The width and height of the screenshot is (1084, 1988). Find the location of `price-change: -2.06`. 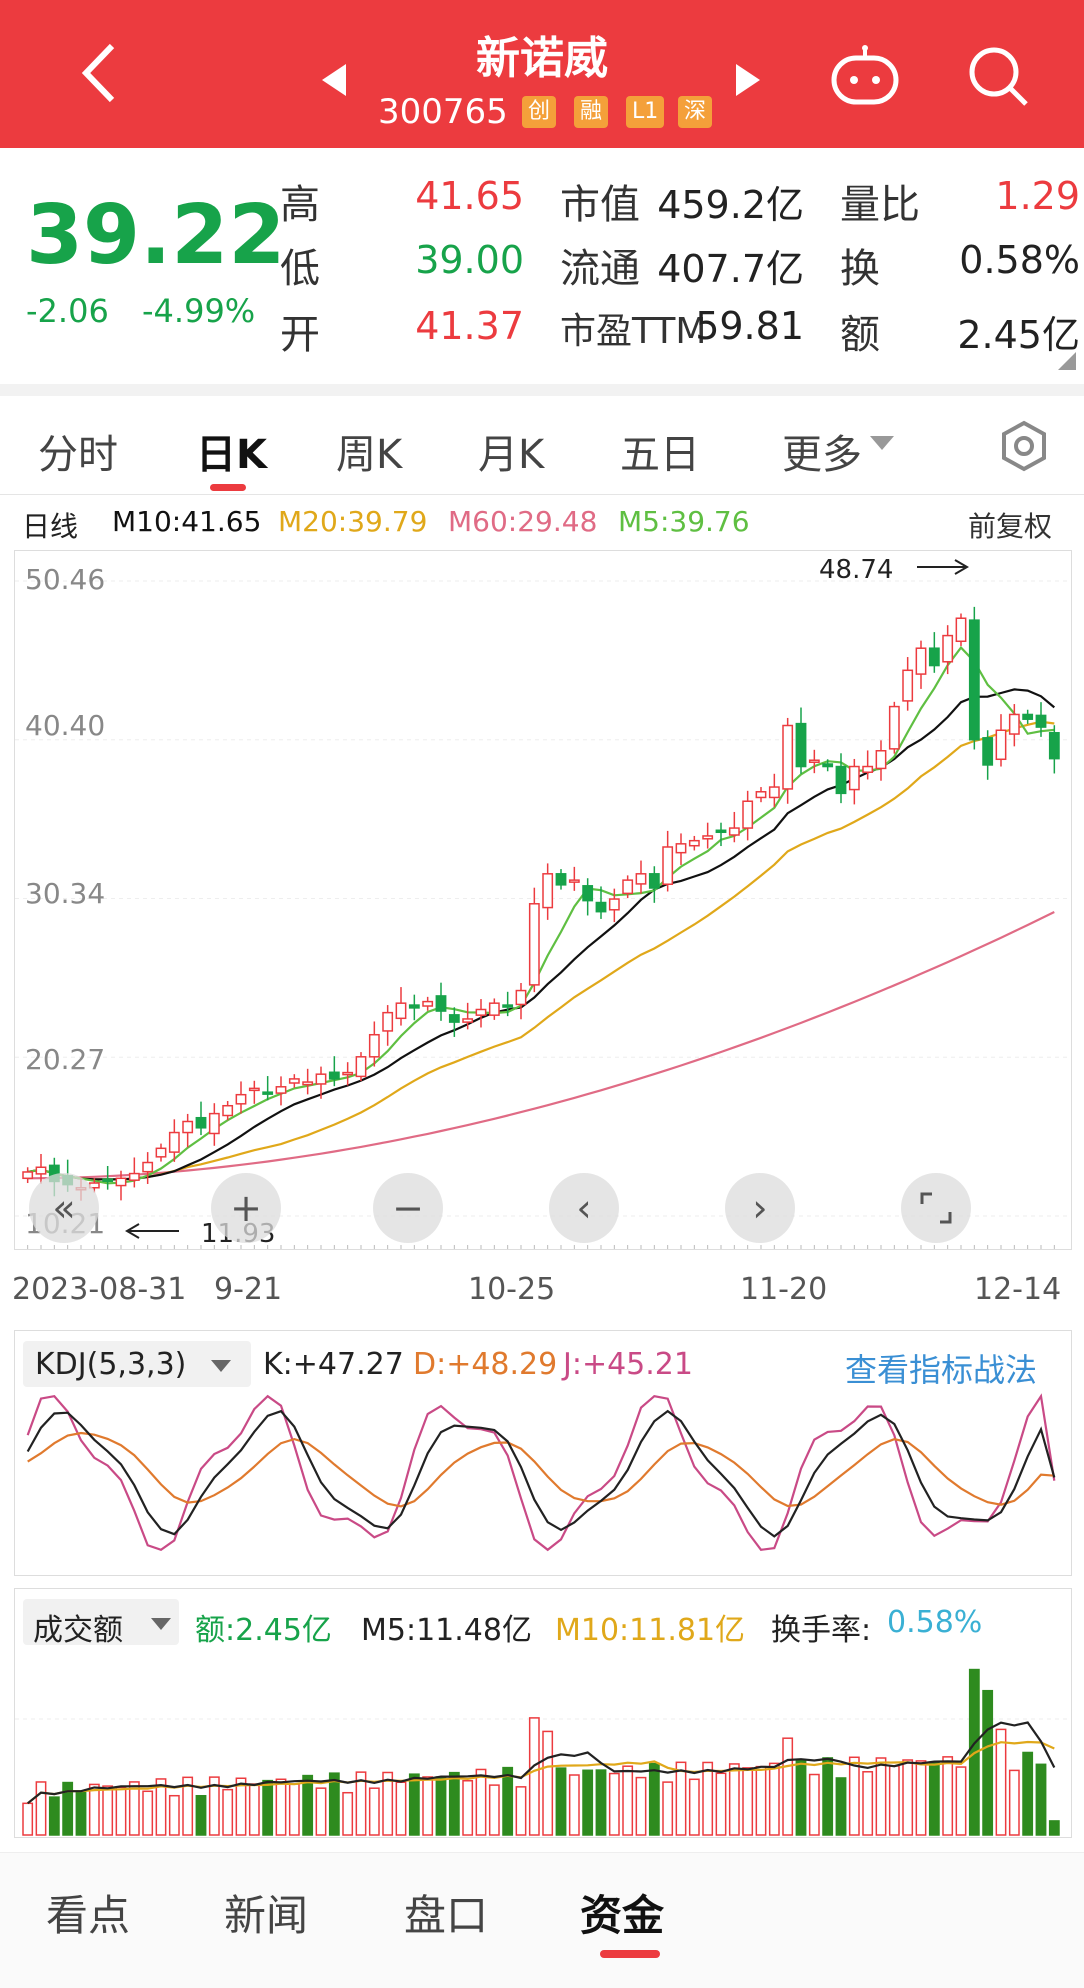

price-change: -2.06 is located at coordinates (67, 311).